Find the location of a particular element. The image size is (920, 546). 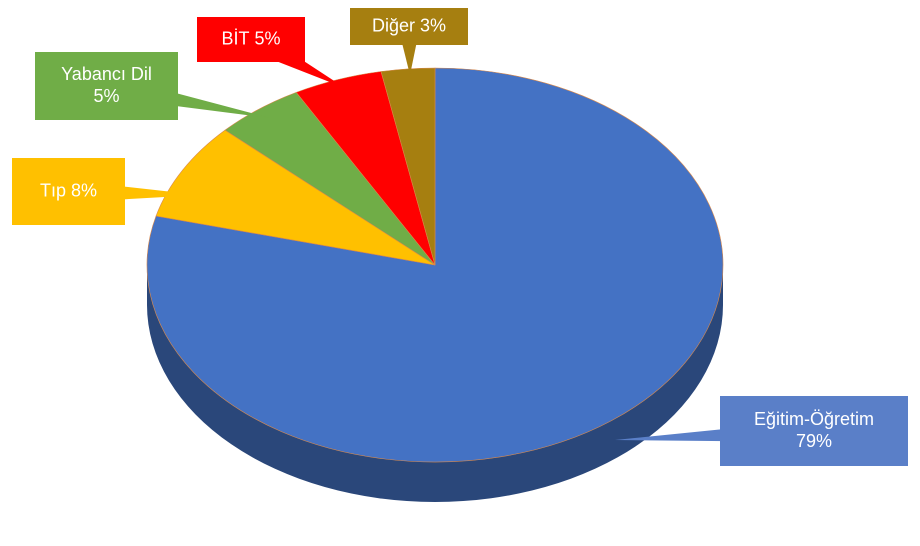

data-label: Diğer 3% is located at coordinates (409, 25).